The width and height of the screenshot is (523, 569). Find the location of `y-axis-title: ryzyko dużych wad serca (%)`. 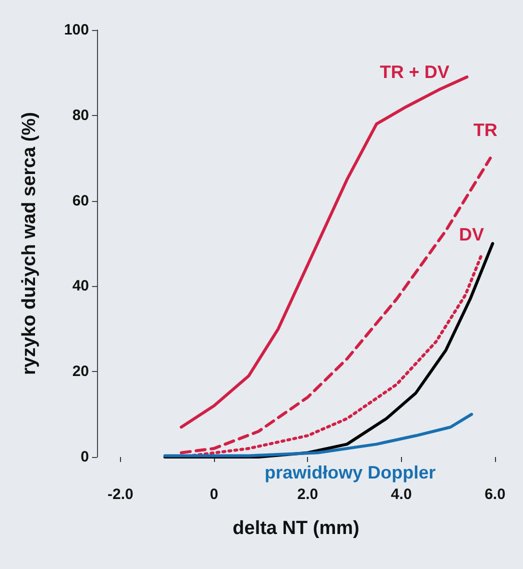

y-axis-title: ryzyko dużych wad serca (%) is located at coordinates (29, 243).